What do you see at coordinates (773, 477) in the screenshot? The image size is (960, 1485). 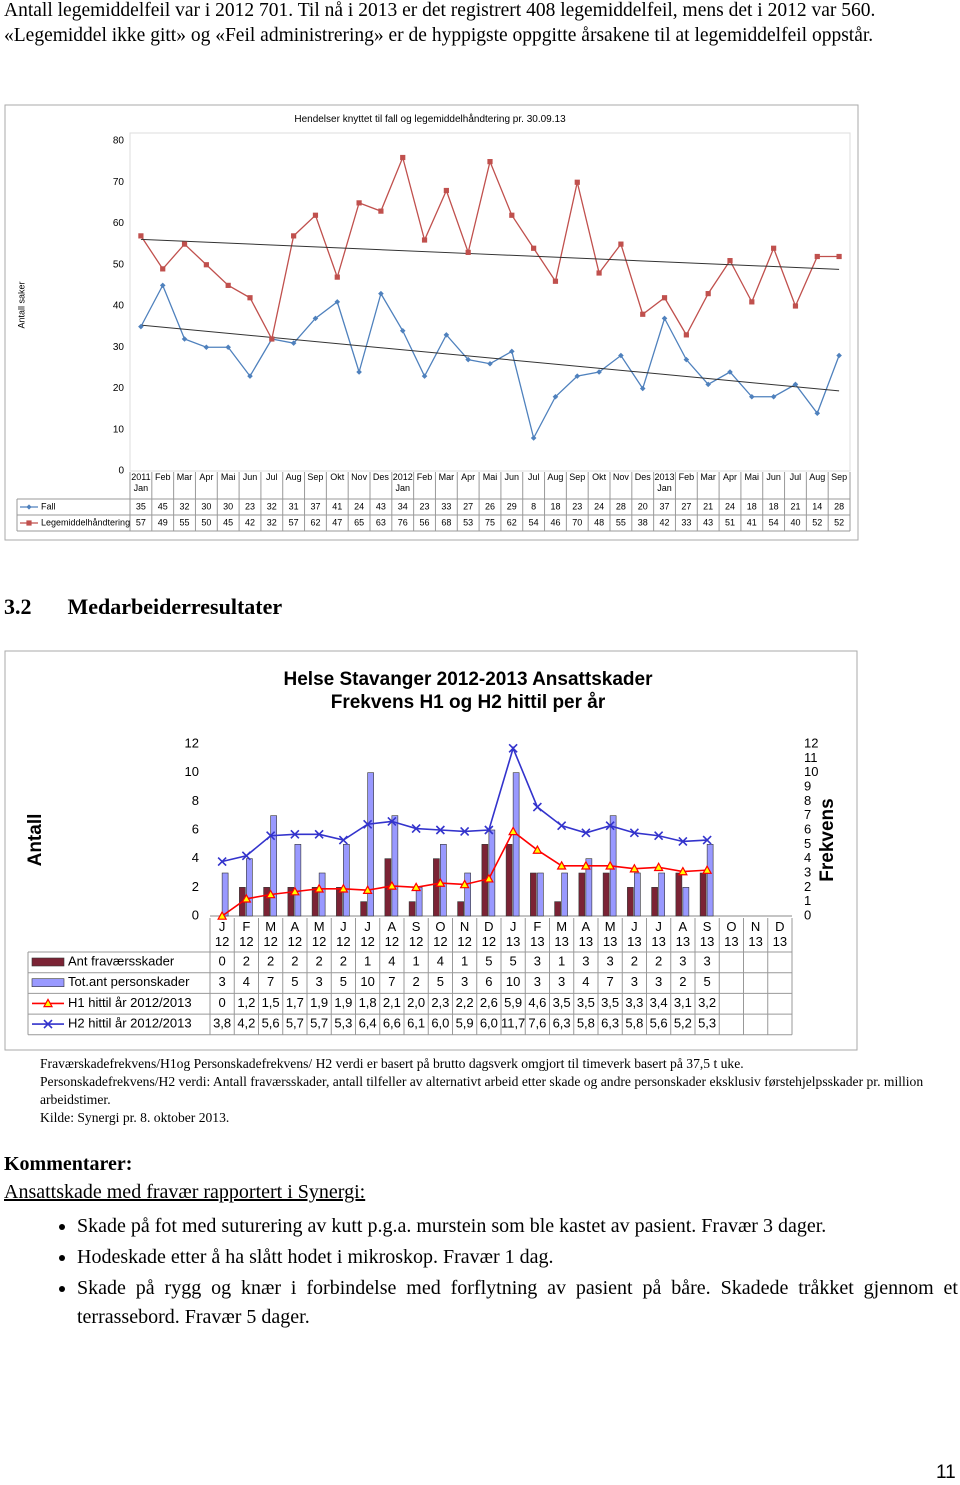 I see `x-tick-label: Jun` at bounding box center [773, 477].